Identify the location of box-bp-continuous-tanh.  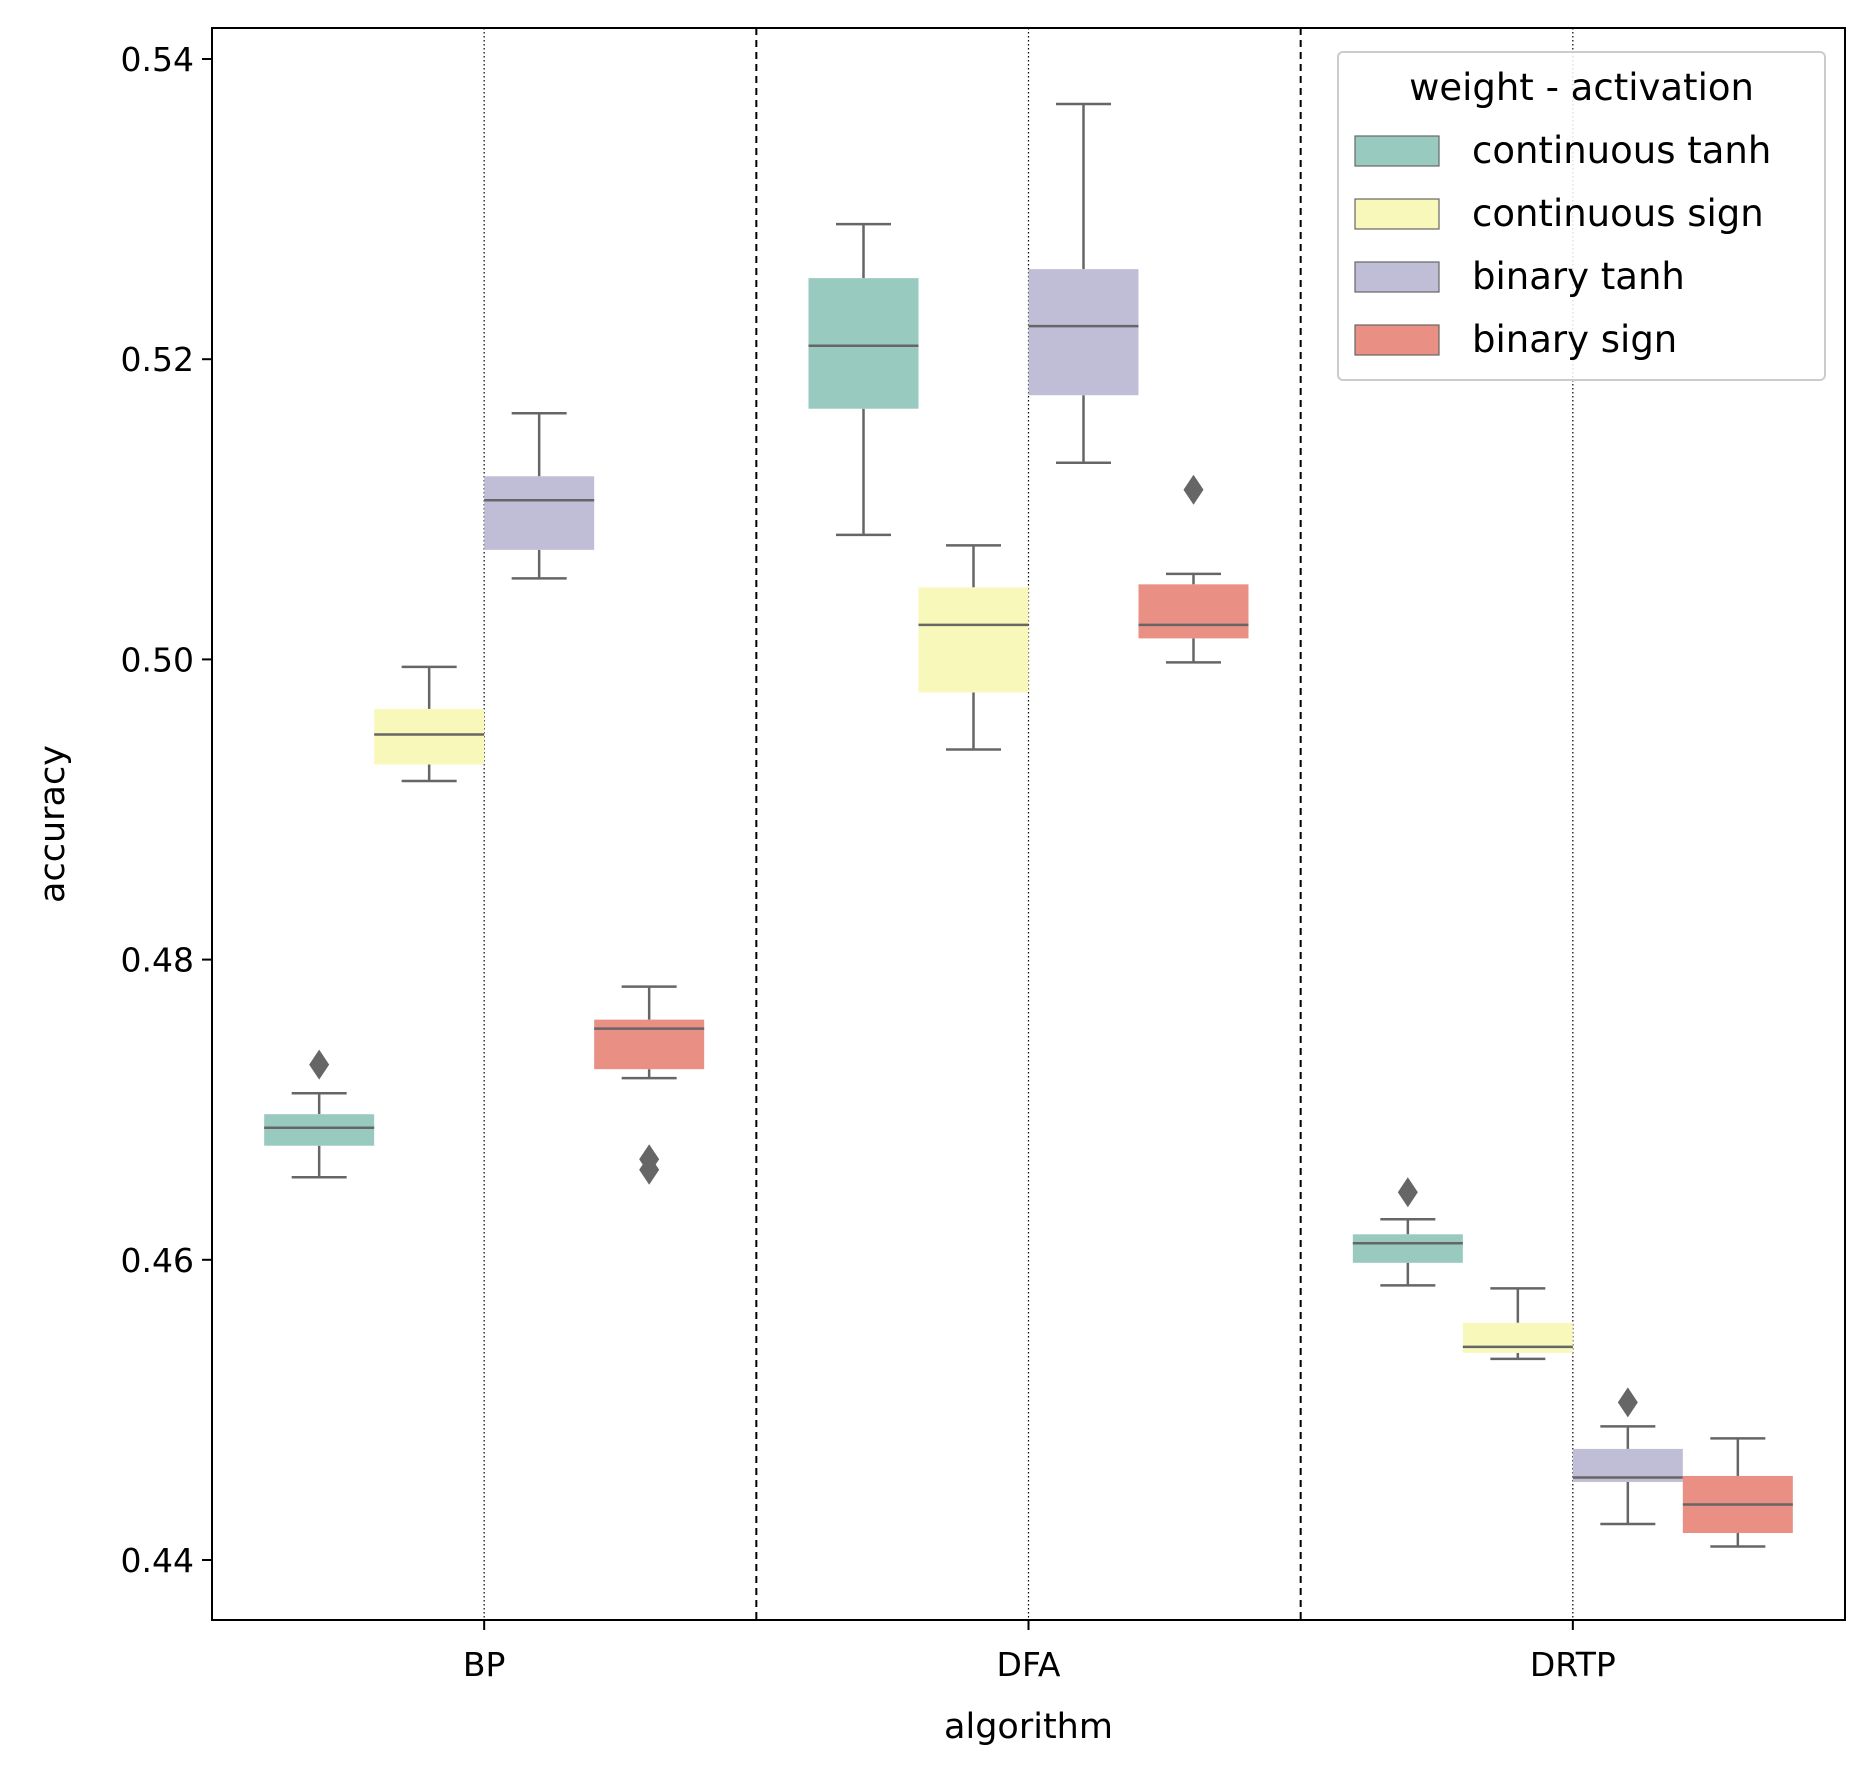
(319, 1114).